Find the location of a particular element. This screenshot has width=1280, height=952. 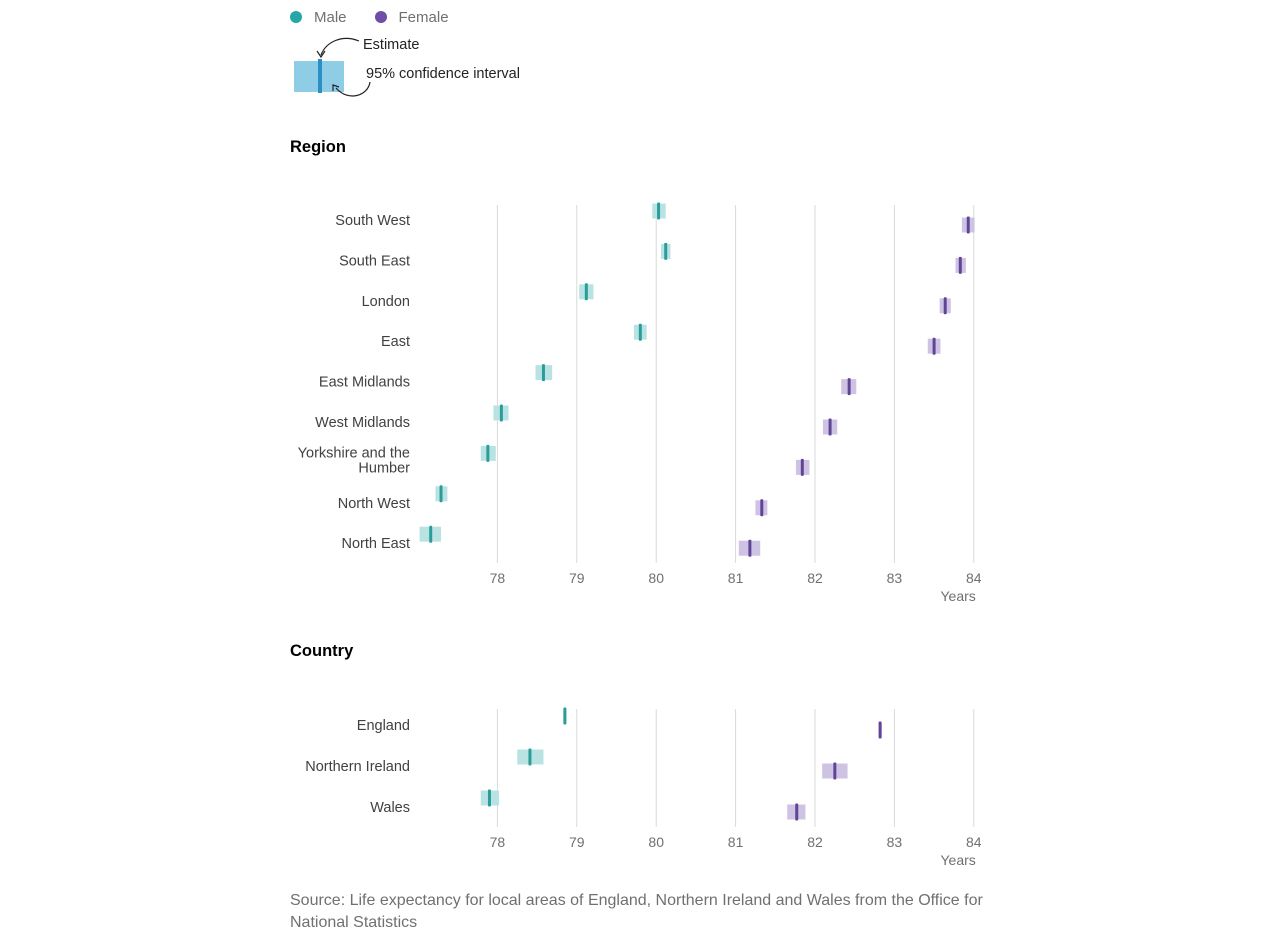

legend-item-male: Male is located at coordinates (318, 17).